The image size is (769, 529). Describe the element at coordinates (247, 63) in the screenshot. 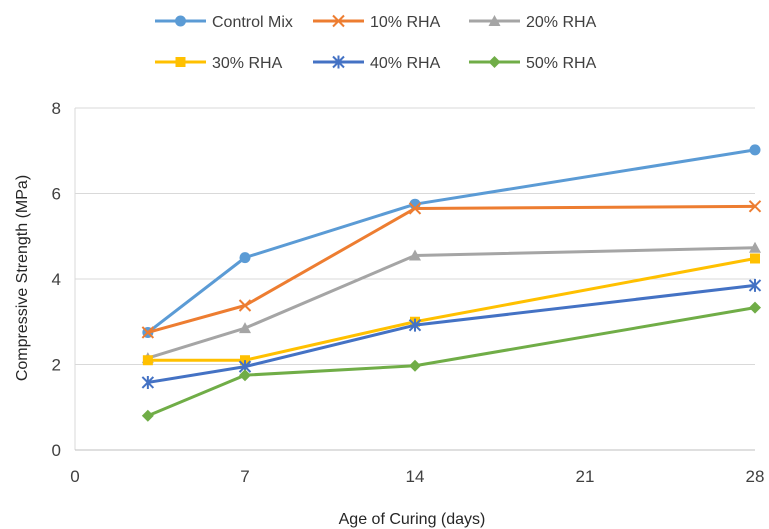

I see `legend-label: 30% RHA` at that location.